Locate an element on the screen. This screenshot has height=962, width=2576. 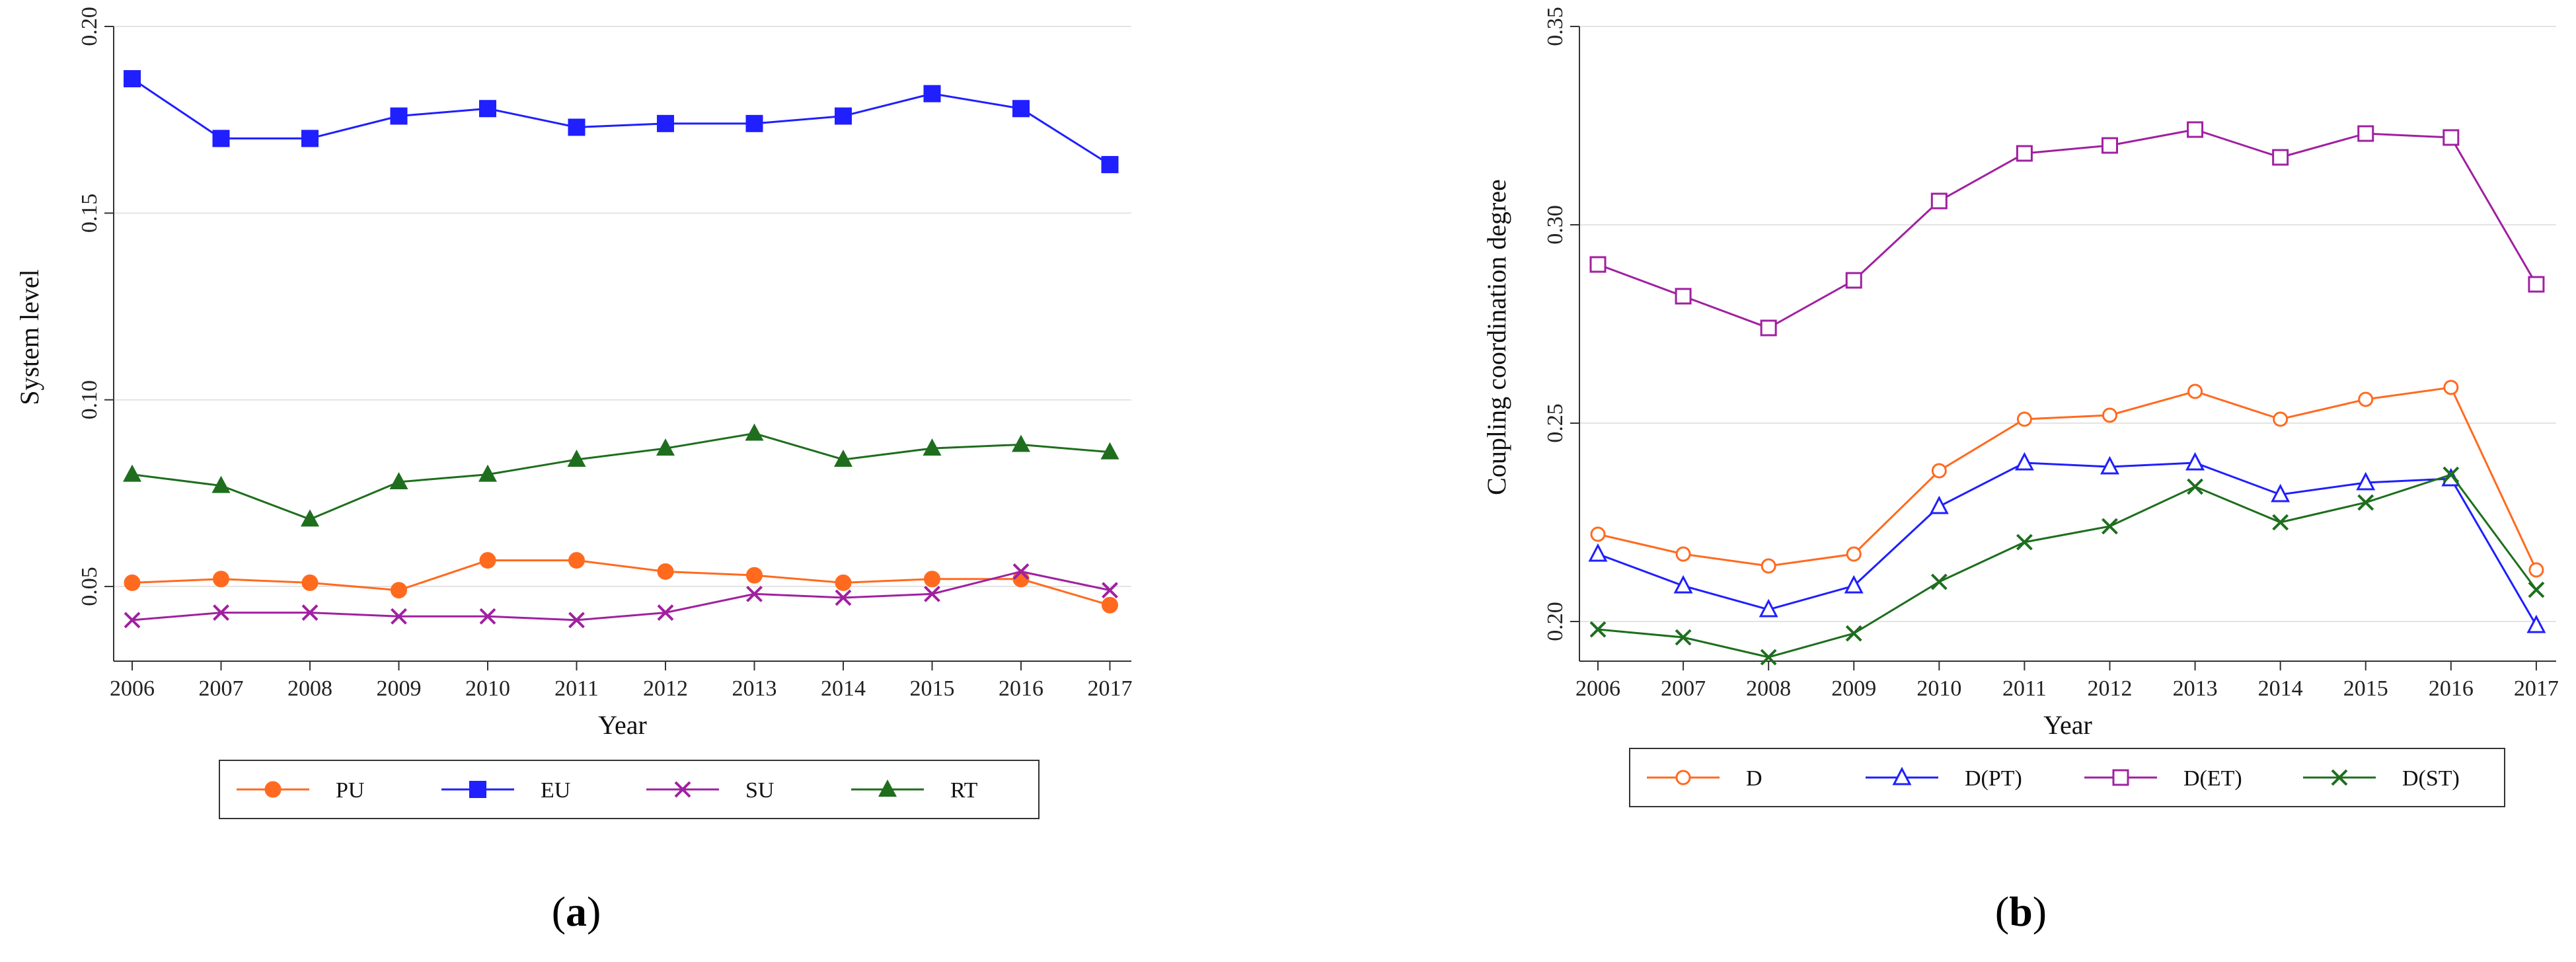
caption-letter: a is located at coordinates (576, 911).